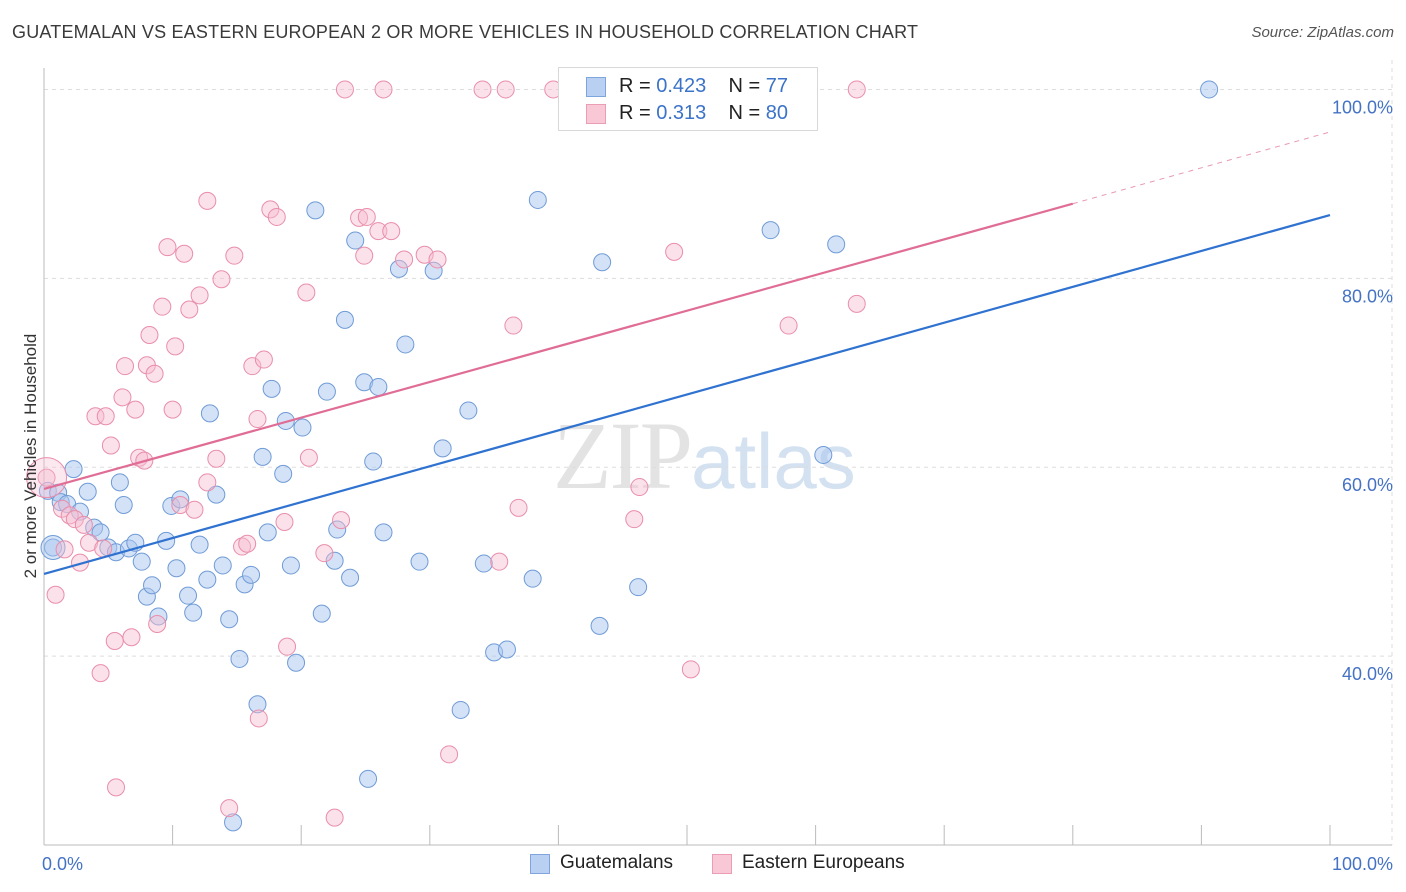  What do you see at coordinates (1201, 168) in the screenshot?
I see `eastern-europeans-trend-extension` at bounding box center [1201, 168].